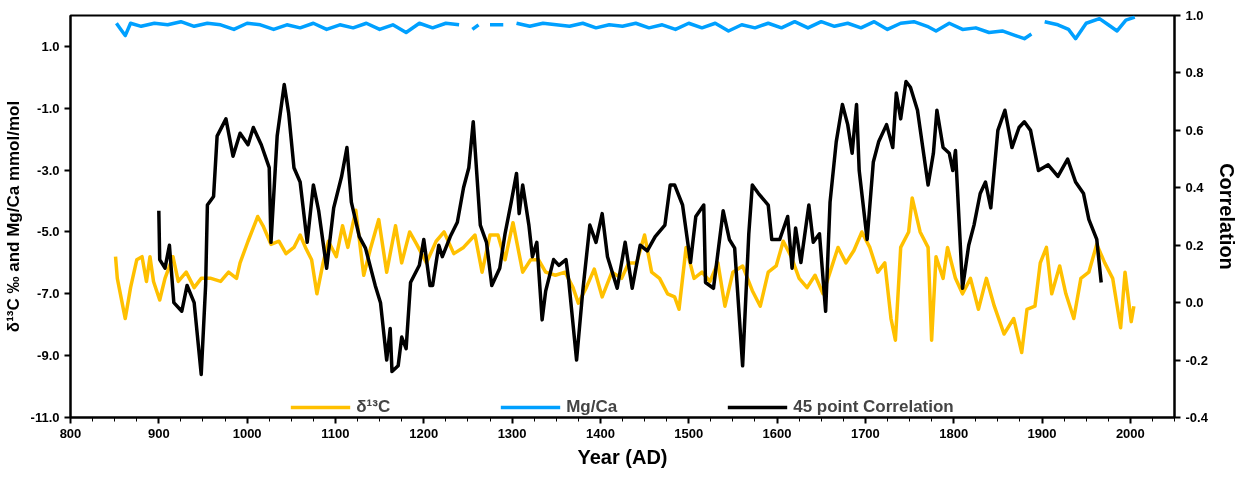 Image resolution: width=1252 pixels, height=478 pixels. Describe the element at coordinates (1195, 188) in the screenshot. I see `y2-tick-label: 0.4` at that location.